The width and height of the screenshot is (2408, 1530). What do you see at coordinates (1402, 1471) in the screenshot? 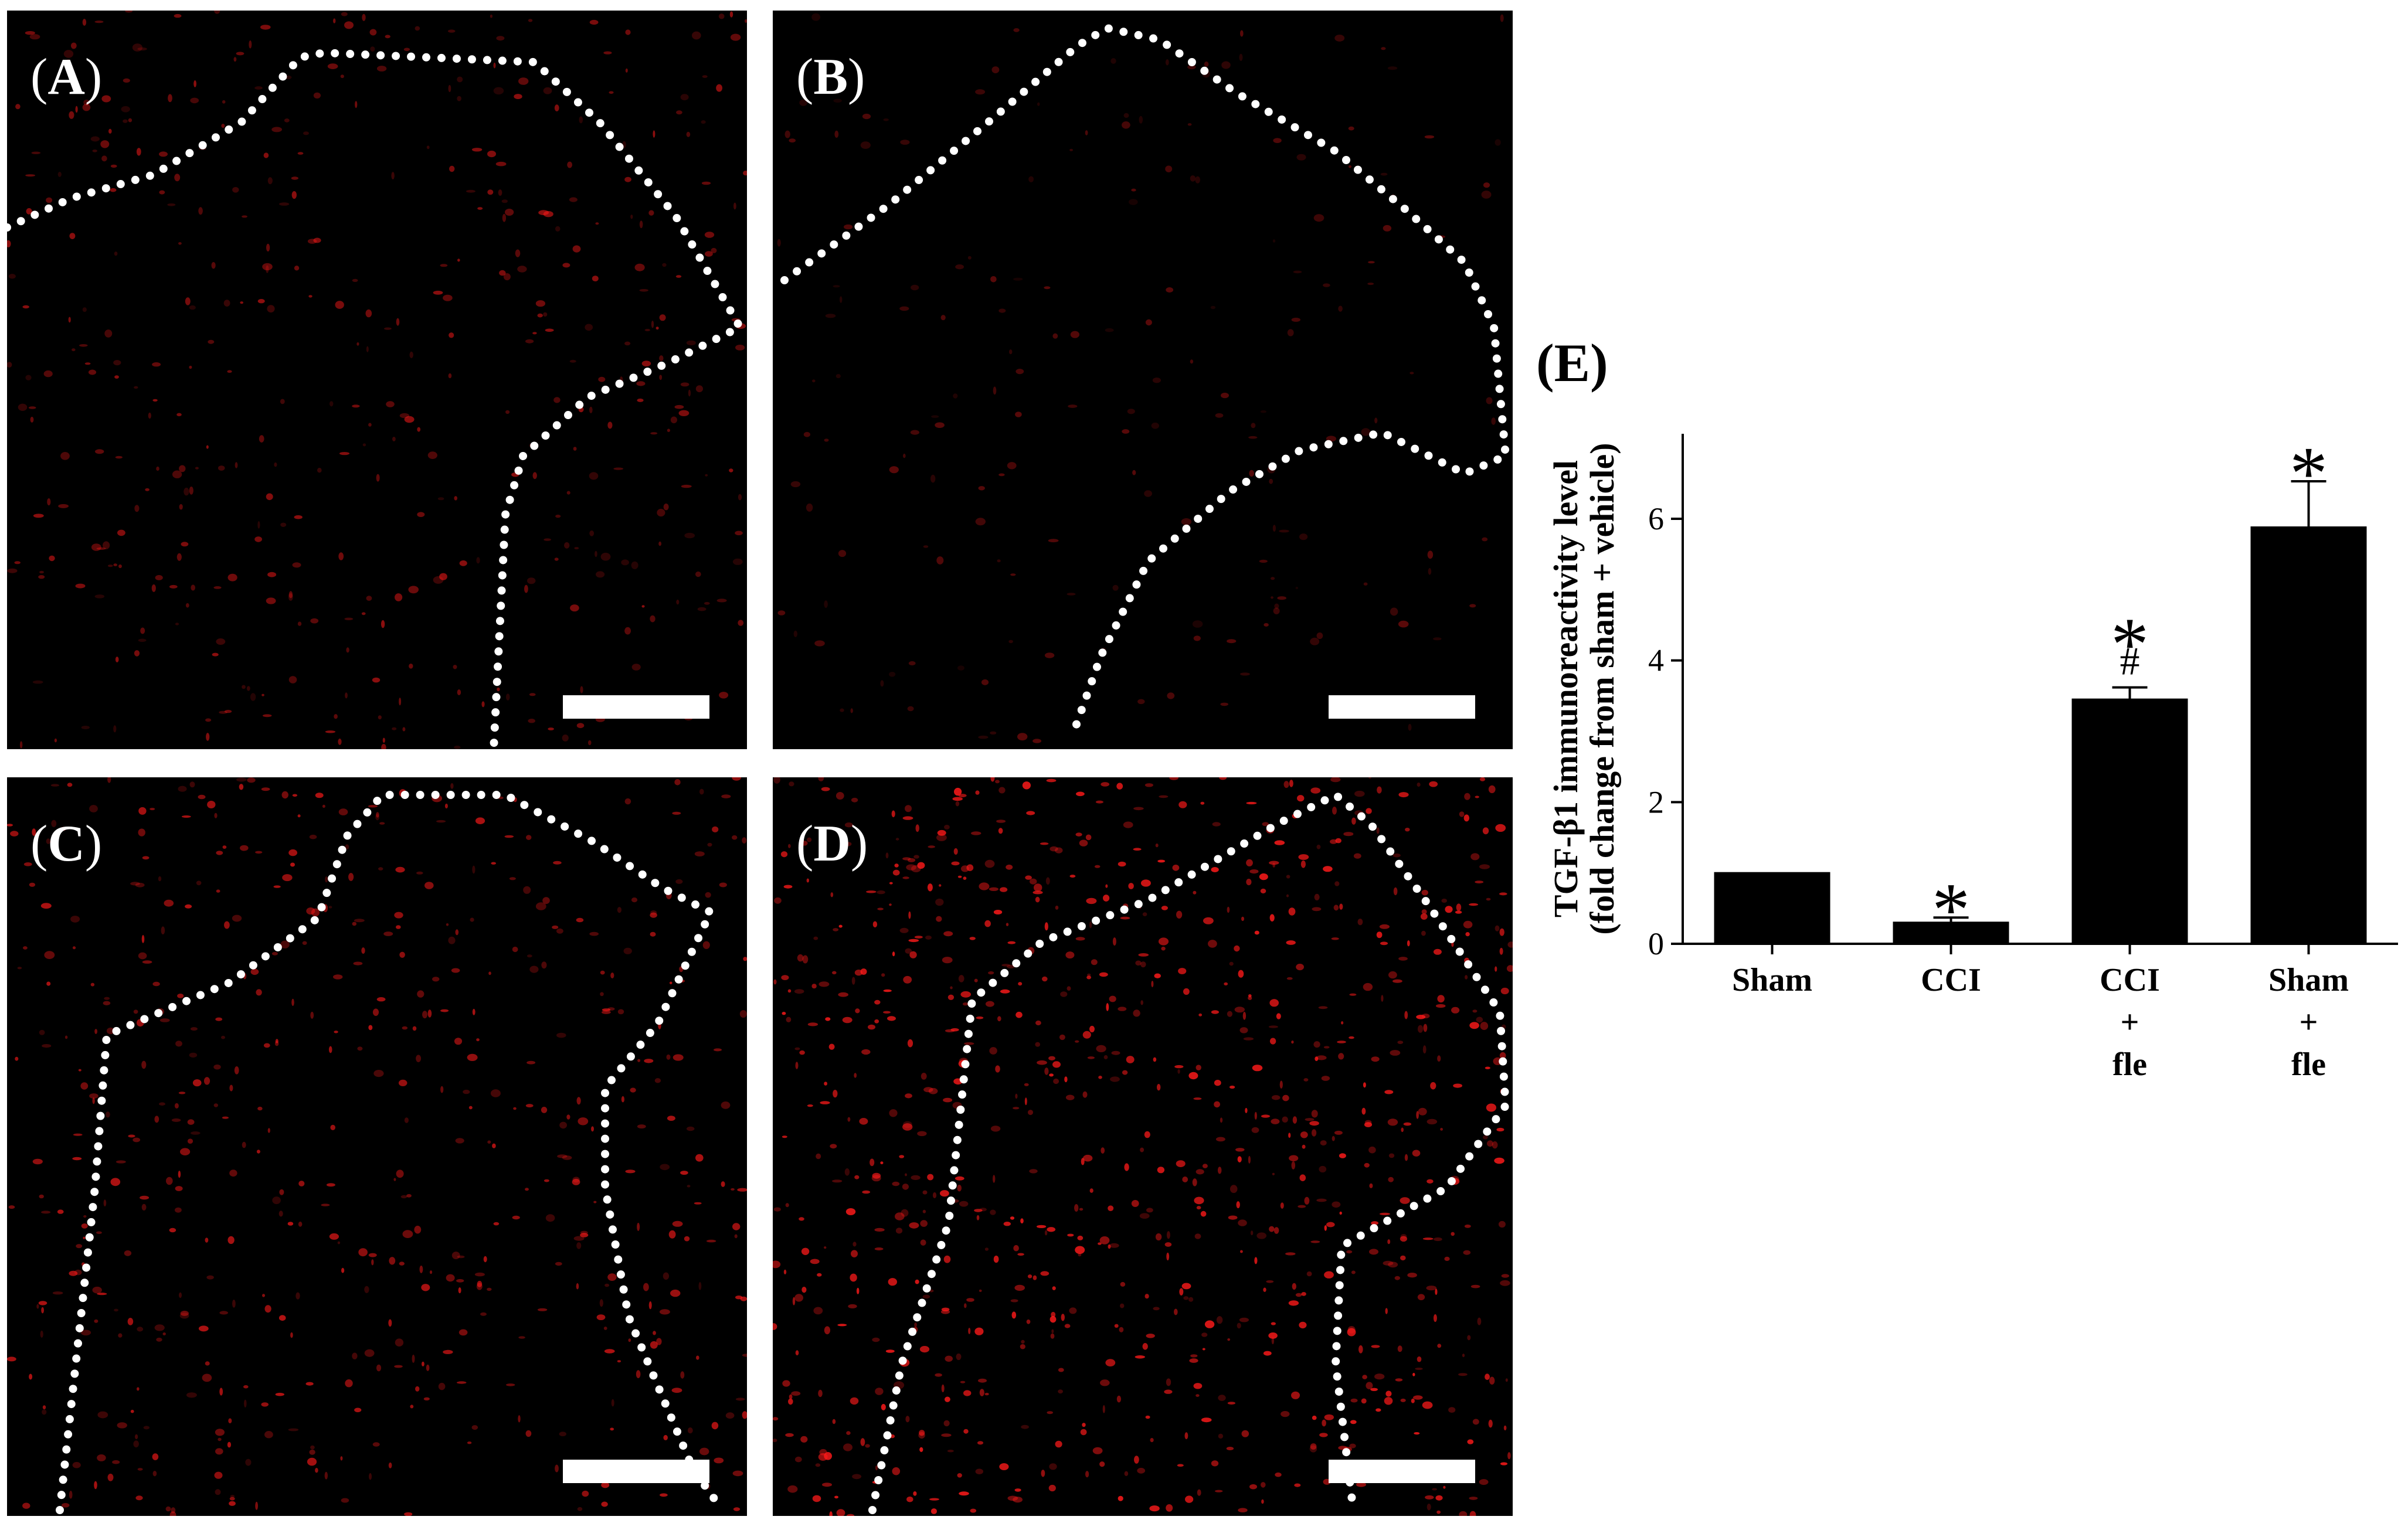
I see `scale-bar-d` at bounding box center [1402, 1471].